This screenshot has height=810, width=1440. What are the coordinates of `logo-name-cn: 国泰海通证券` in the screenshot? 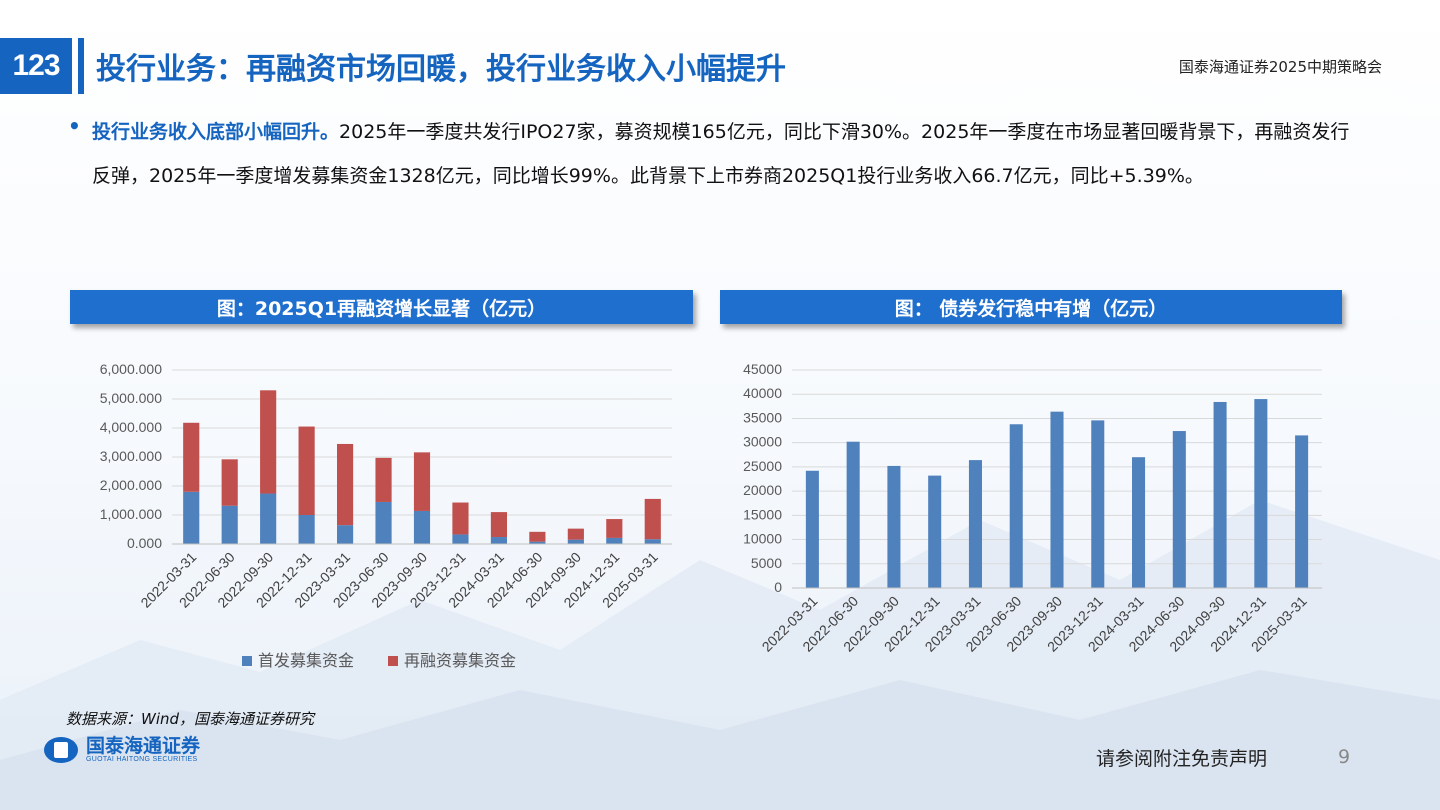 It's located at (143, 746).